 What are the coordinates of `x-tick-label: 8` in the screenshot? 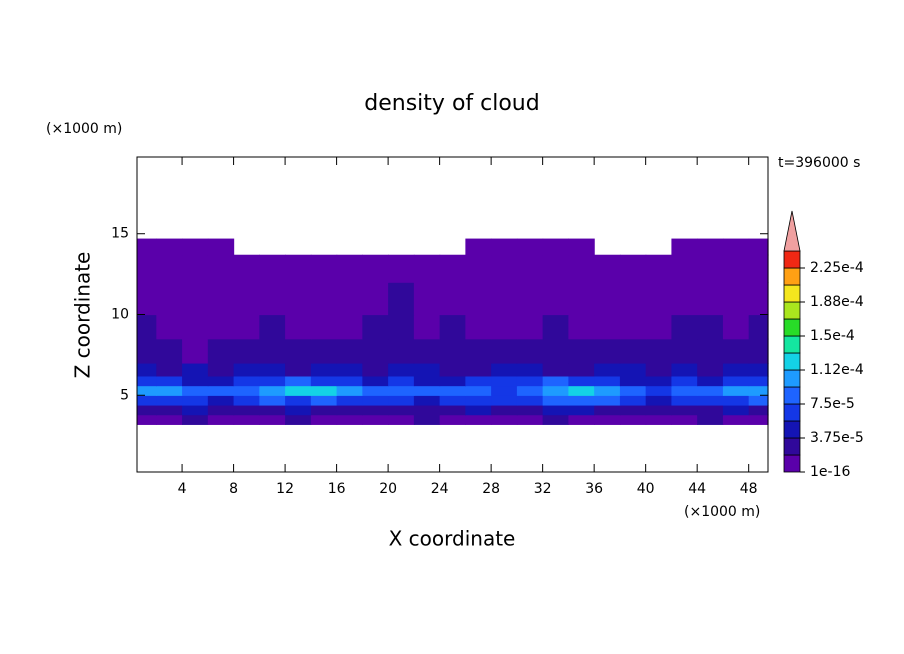 It's located at (233, 489).